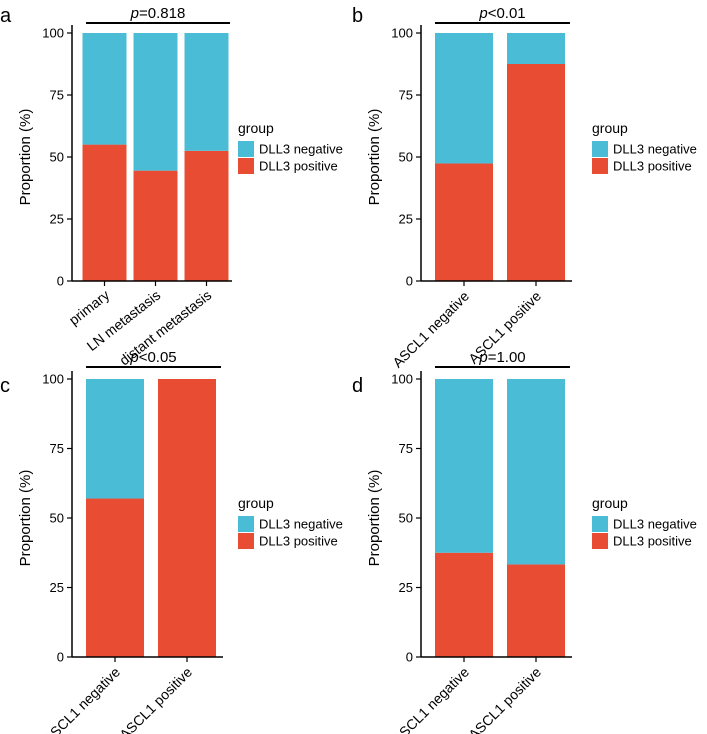 The image size is (707, 734). I want to click on category-label: primary, so click(89, 307).